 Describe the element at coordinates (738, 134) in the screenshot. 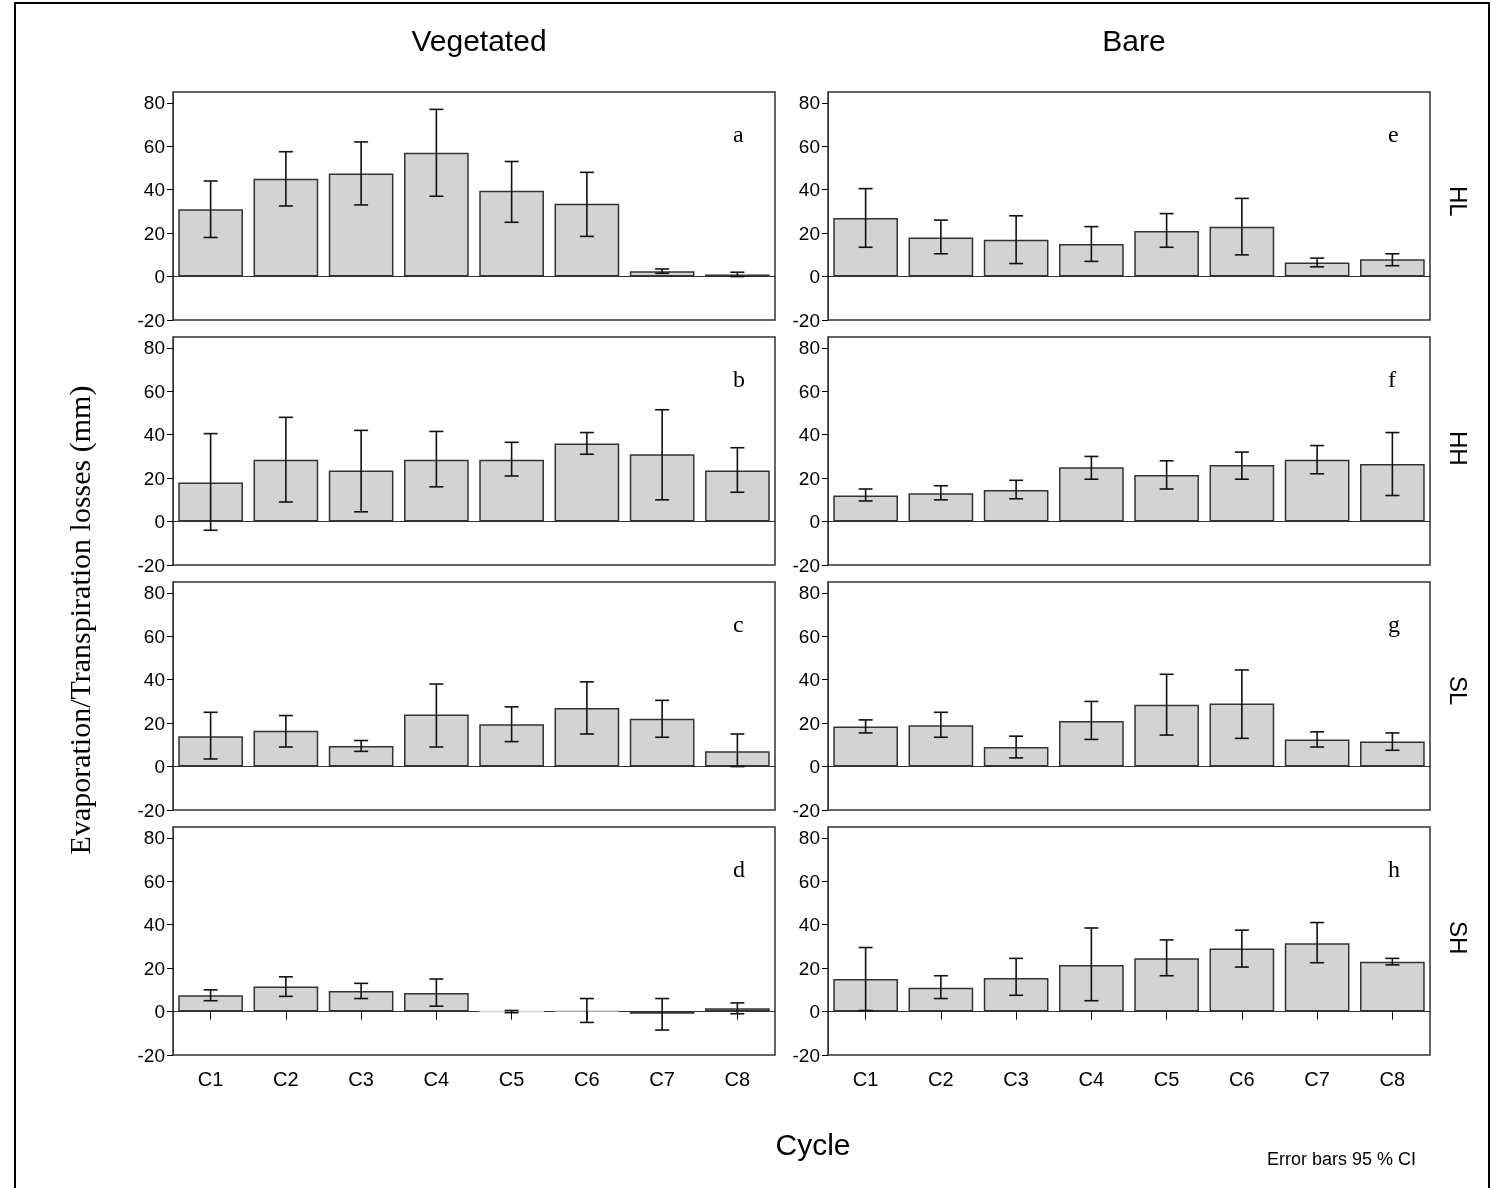

I see `annotation: a` at that location.